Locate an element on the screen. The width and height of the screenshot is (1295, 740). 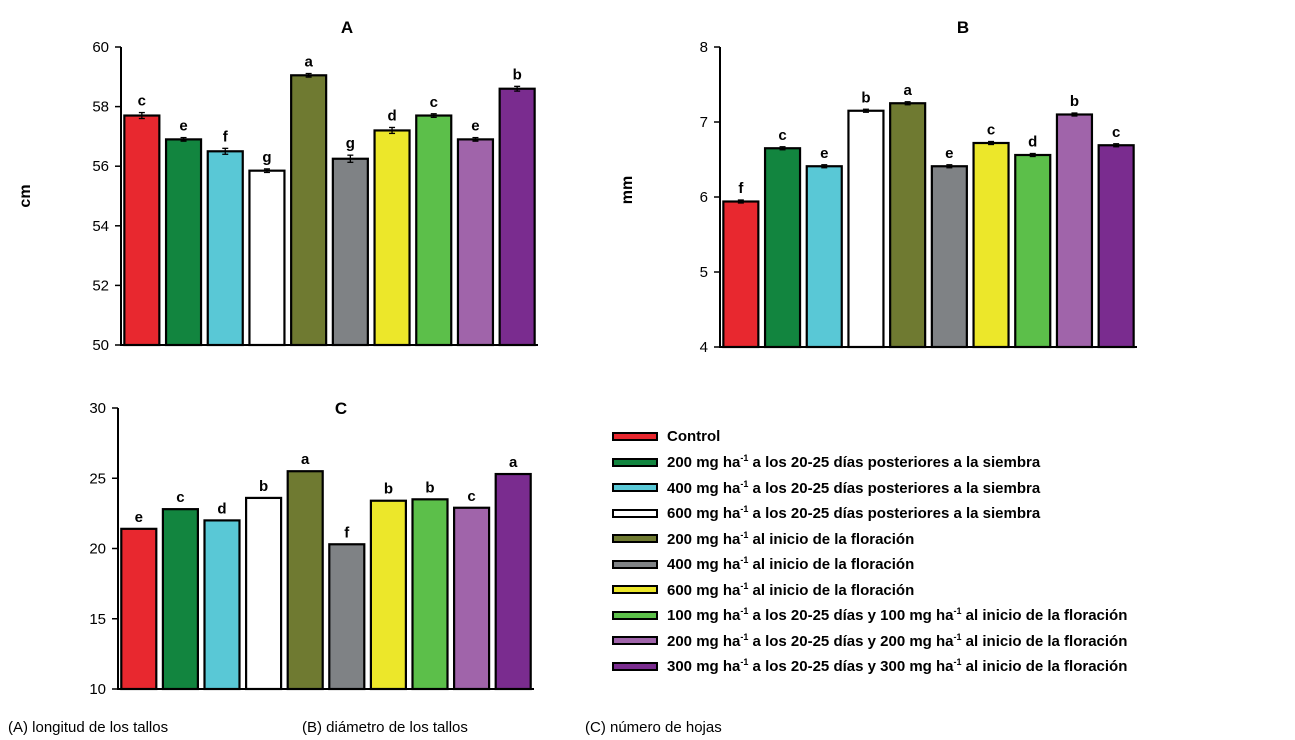
chart-title: B is located at coordinates (963, 27).